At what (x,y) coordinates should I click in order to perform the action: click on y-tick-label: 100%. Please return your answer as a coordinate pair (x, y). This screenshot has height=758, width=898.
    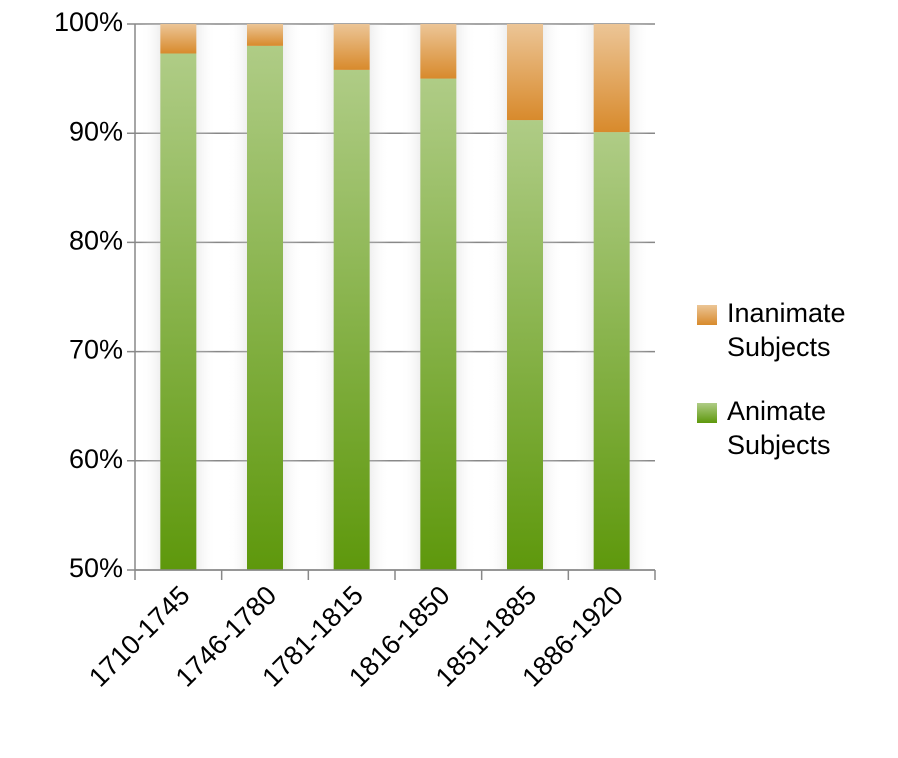
    Looking at the image, I should click on (88, 22).